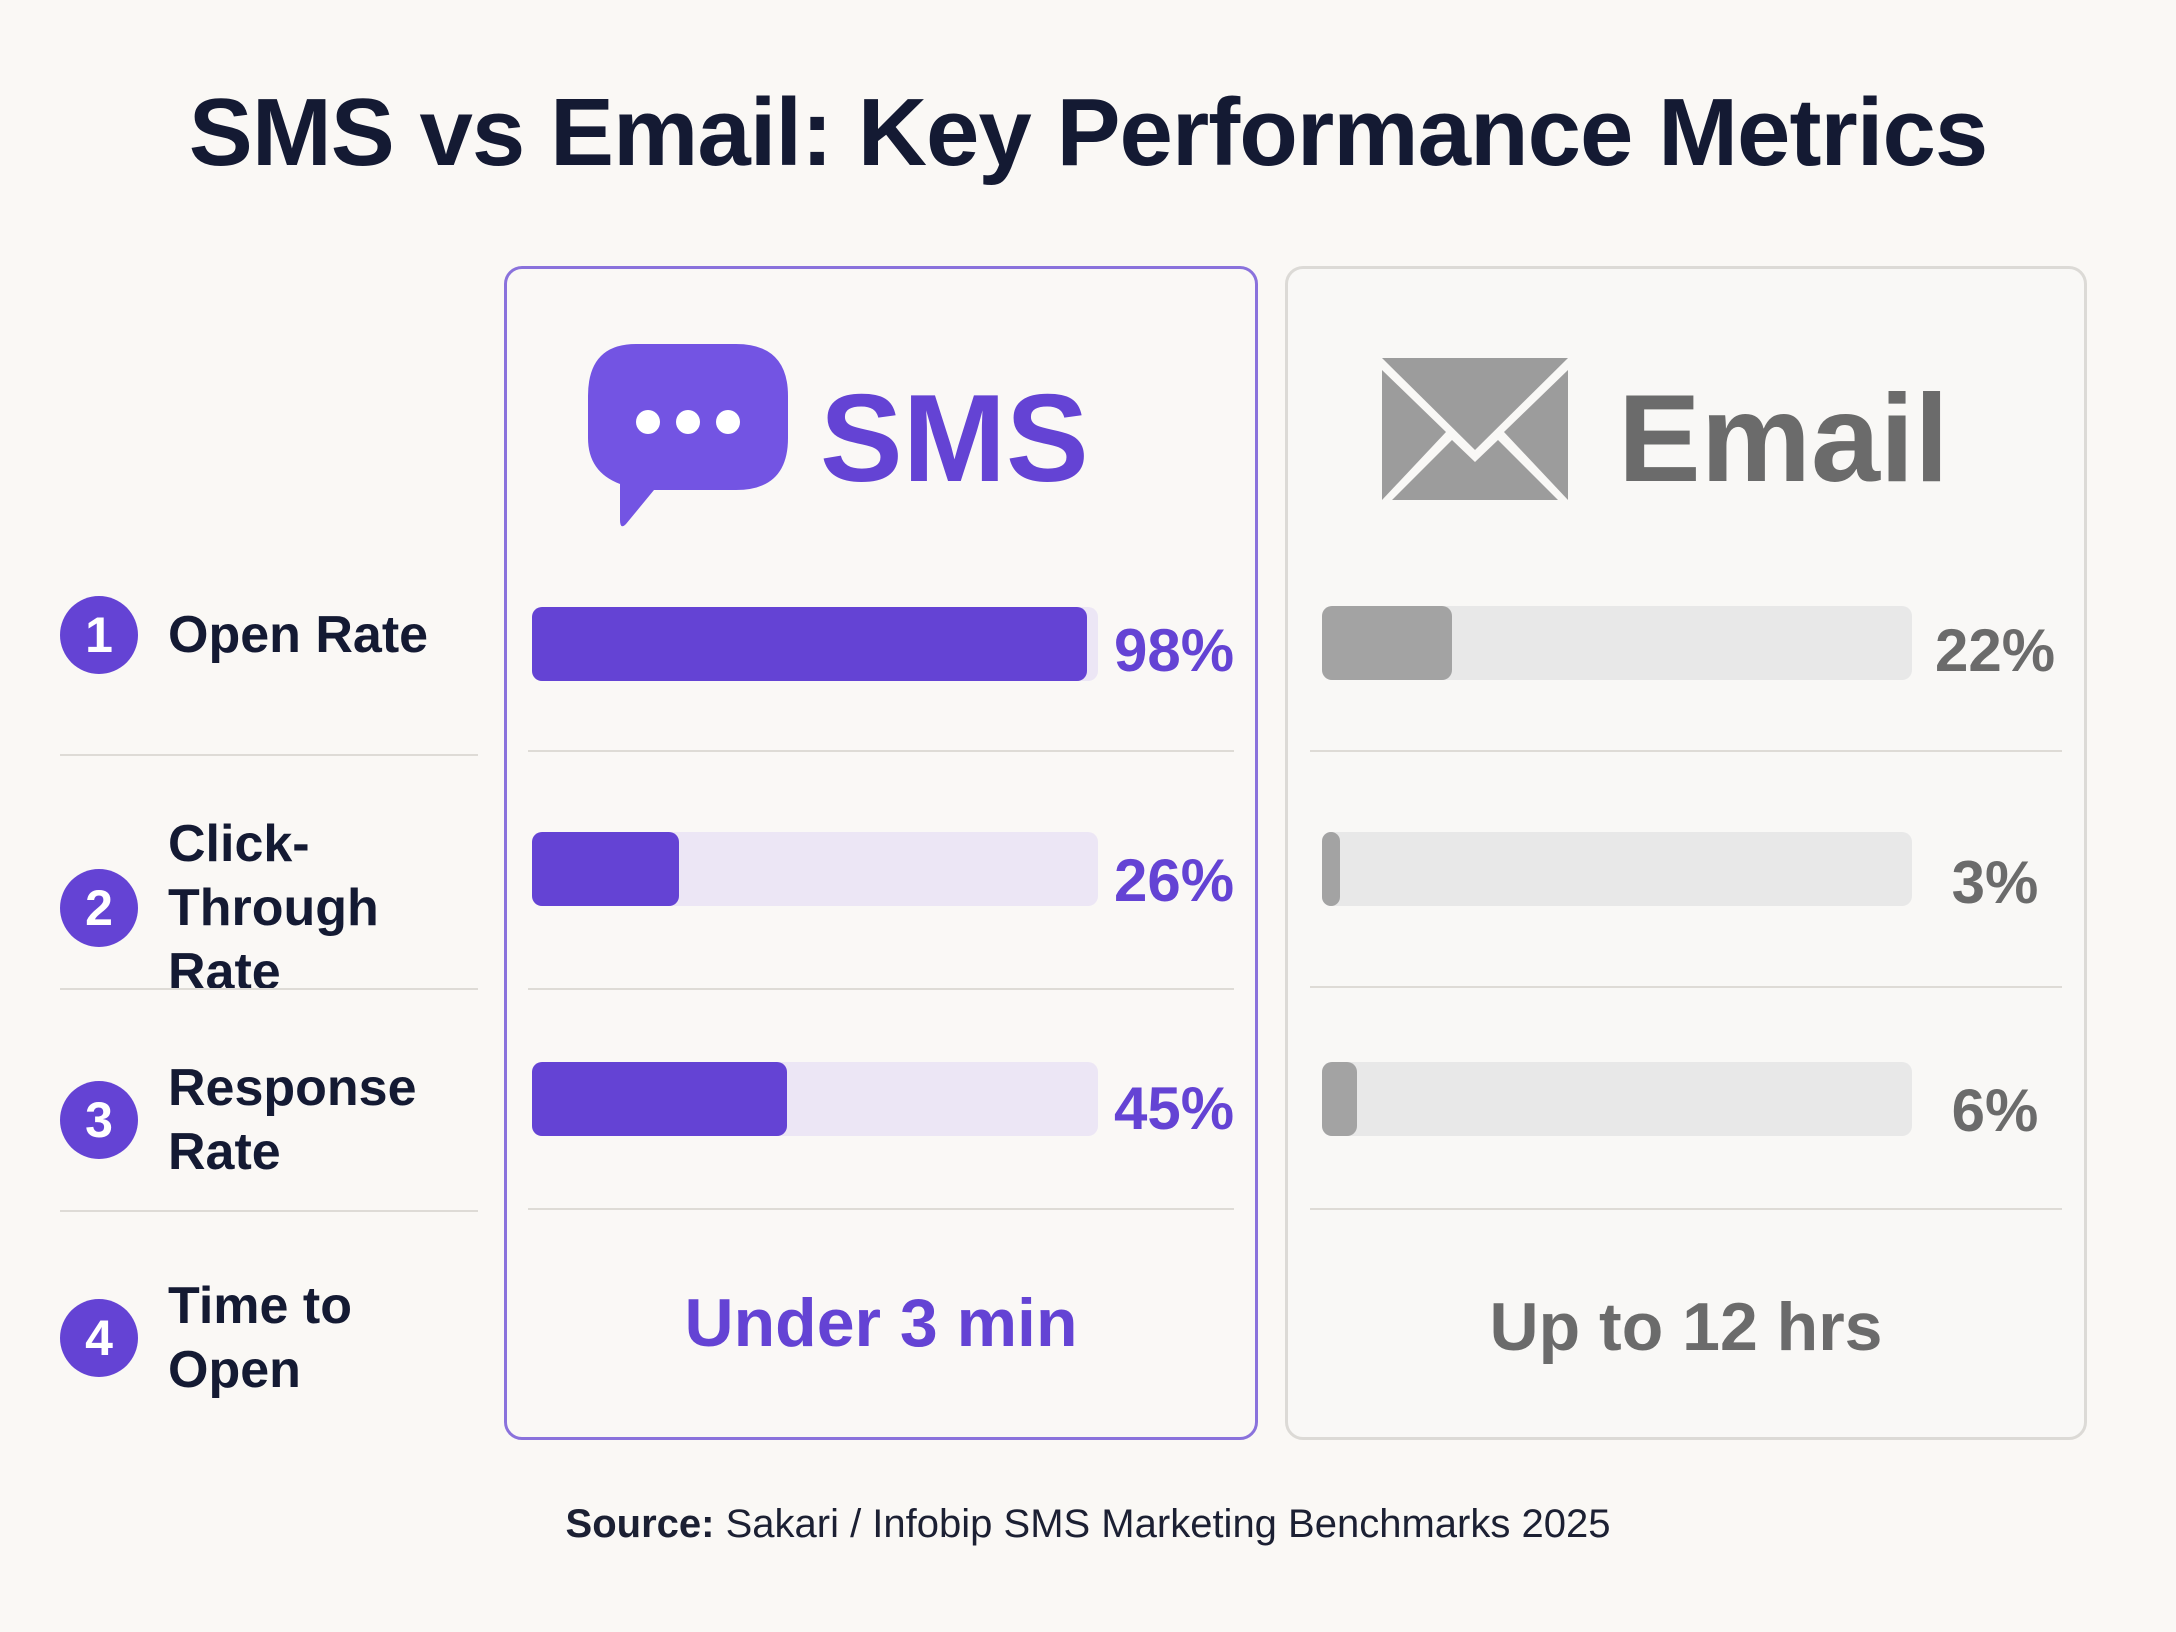 Image resolution: width=2176 pixels, height=1632 pixels. Describe the element at coordinates (99, 1120) in the screenshot. I see `metric-number-badge: 3` at that location.